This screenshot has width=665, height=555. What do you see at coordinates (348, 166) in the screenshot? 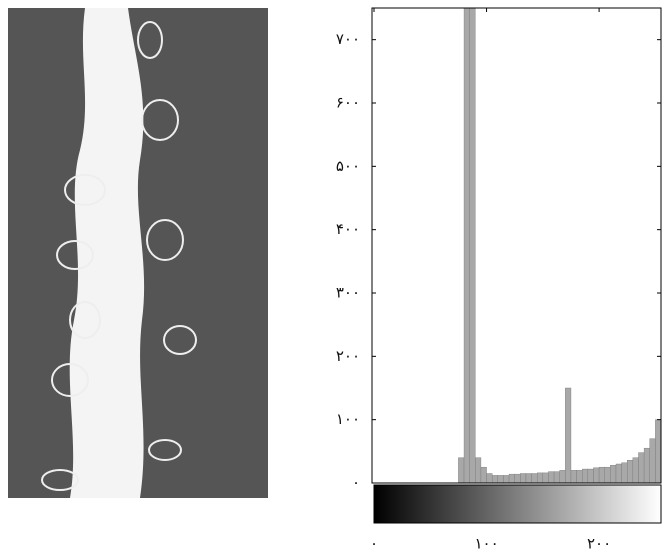
I see `y-tick-label: ۵۰۰` at bounding box center [348, 166].